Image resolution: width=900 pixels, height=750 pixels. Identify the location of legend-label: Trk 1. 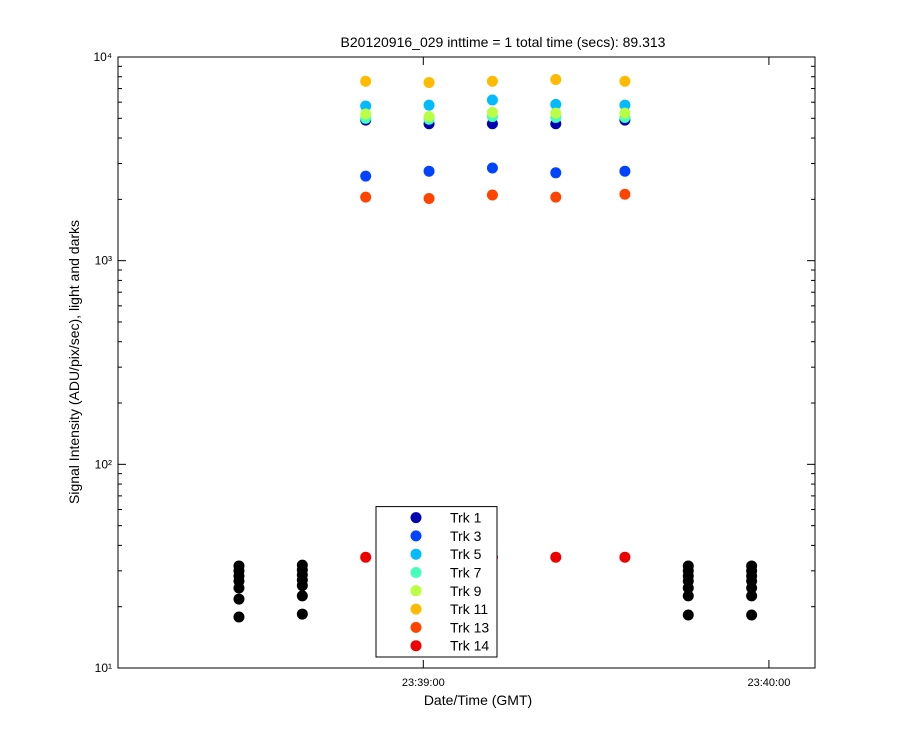
(466, 518).